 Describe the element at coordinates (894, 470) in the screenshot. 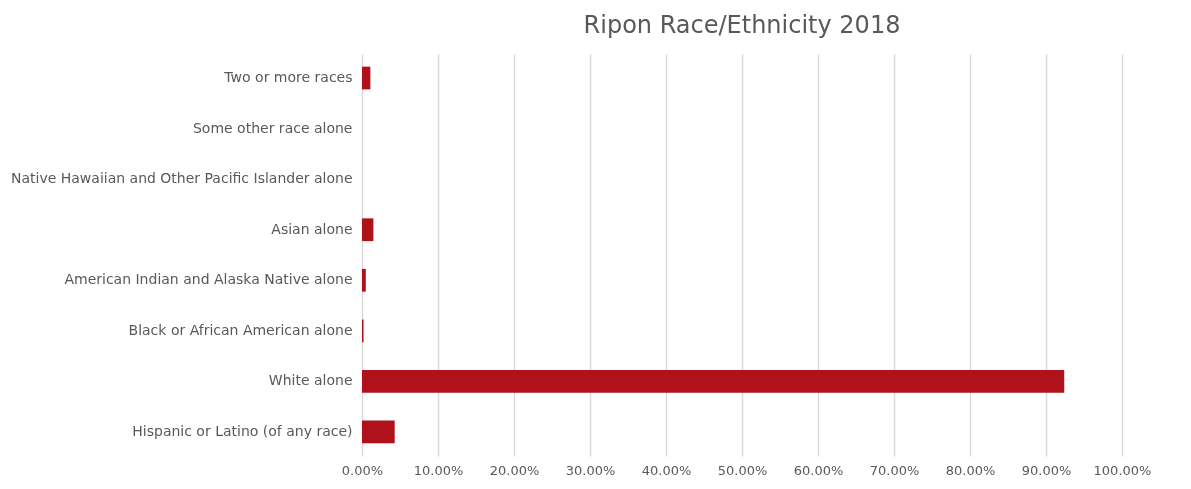

I see `x-tick-label: 70.00%` at that location.